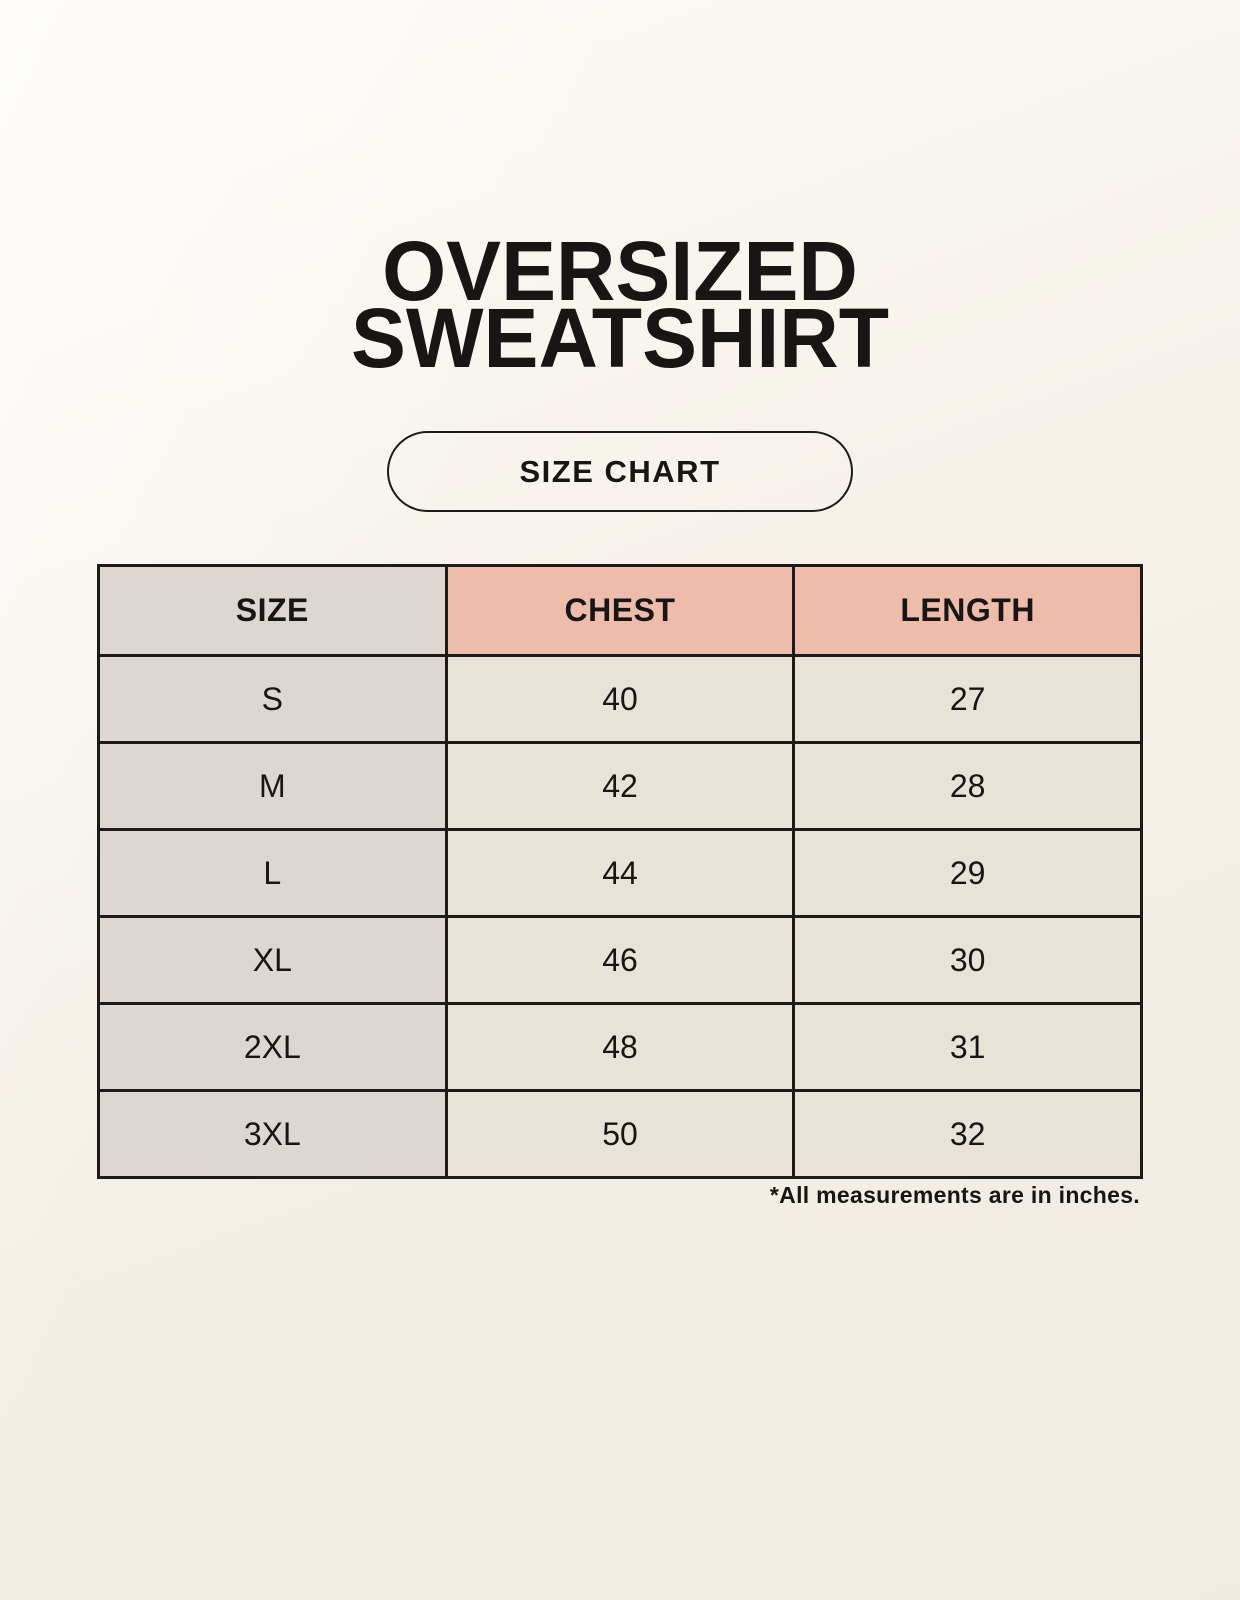  Describe the element at coordinates (967, 699) in the screenshot. I see `length-value: 27` at that location.